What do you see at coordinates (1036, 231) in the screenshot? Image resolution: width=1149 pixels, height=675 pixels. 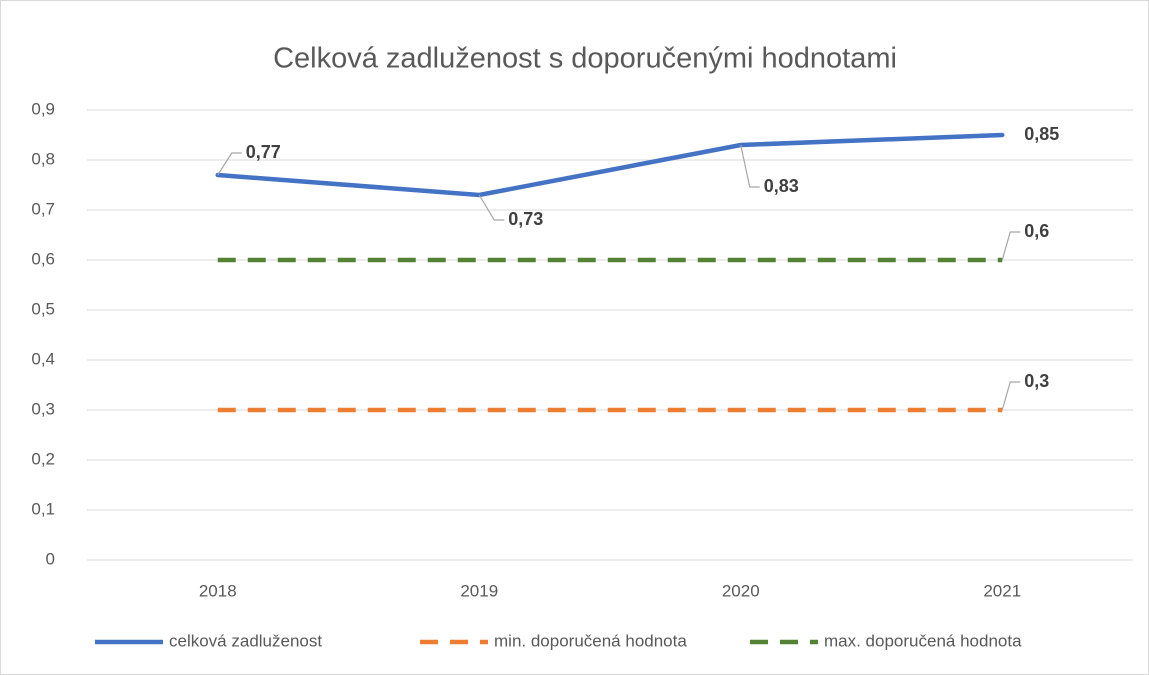 I see `data-label: 0,6` at bounding box center [1036, 231].